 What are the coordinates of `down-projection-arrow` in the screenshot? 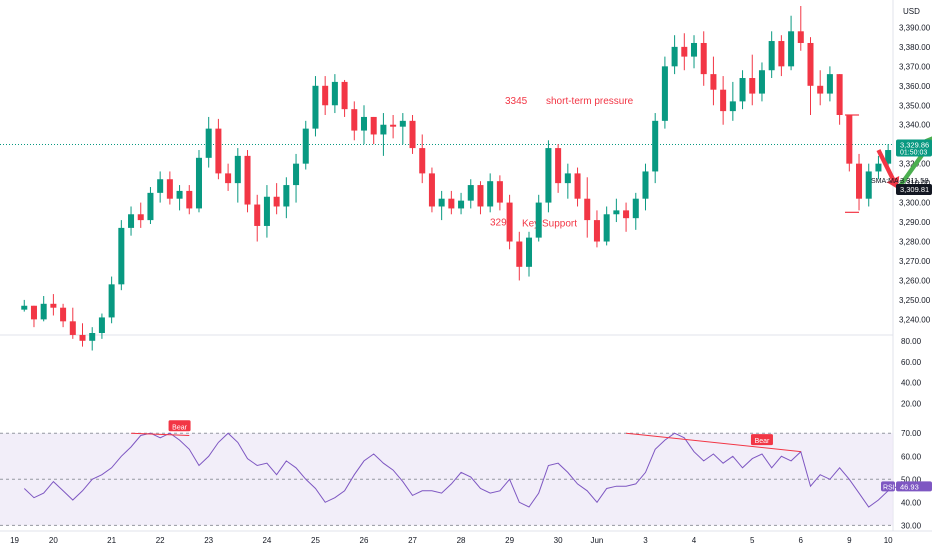 It's located at (888, 169).